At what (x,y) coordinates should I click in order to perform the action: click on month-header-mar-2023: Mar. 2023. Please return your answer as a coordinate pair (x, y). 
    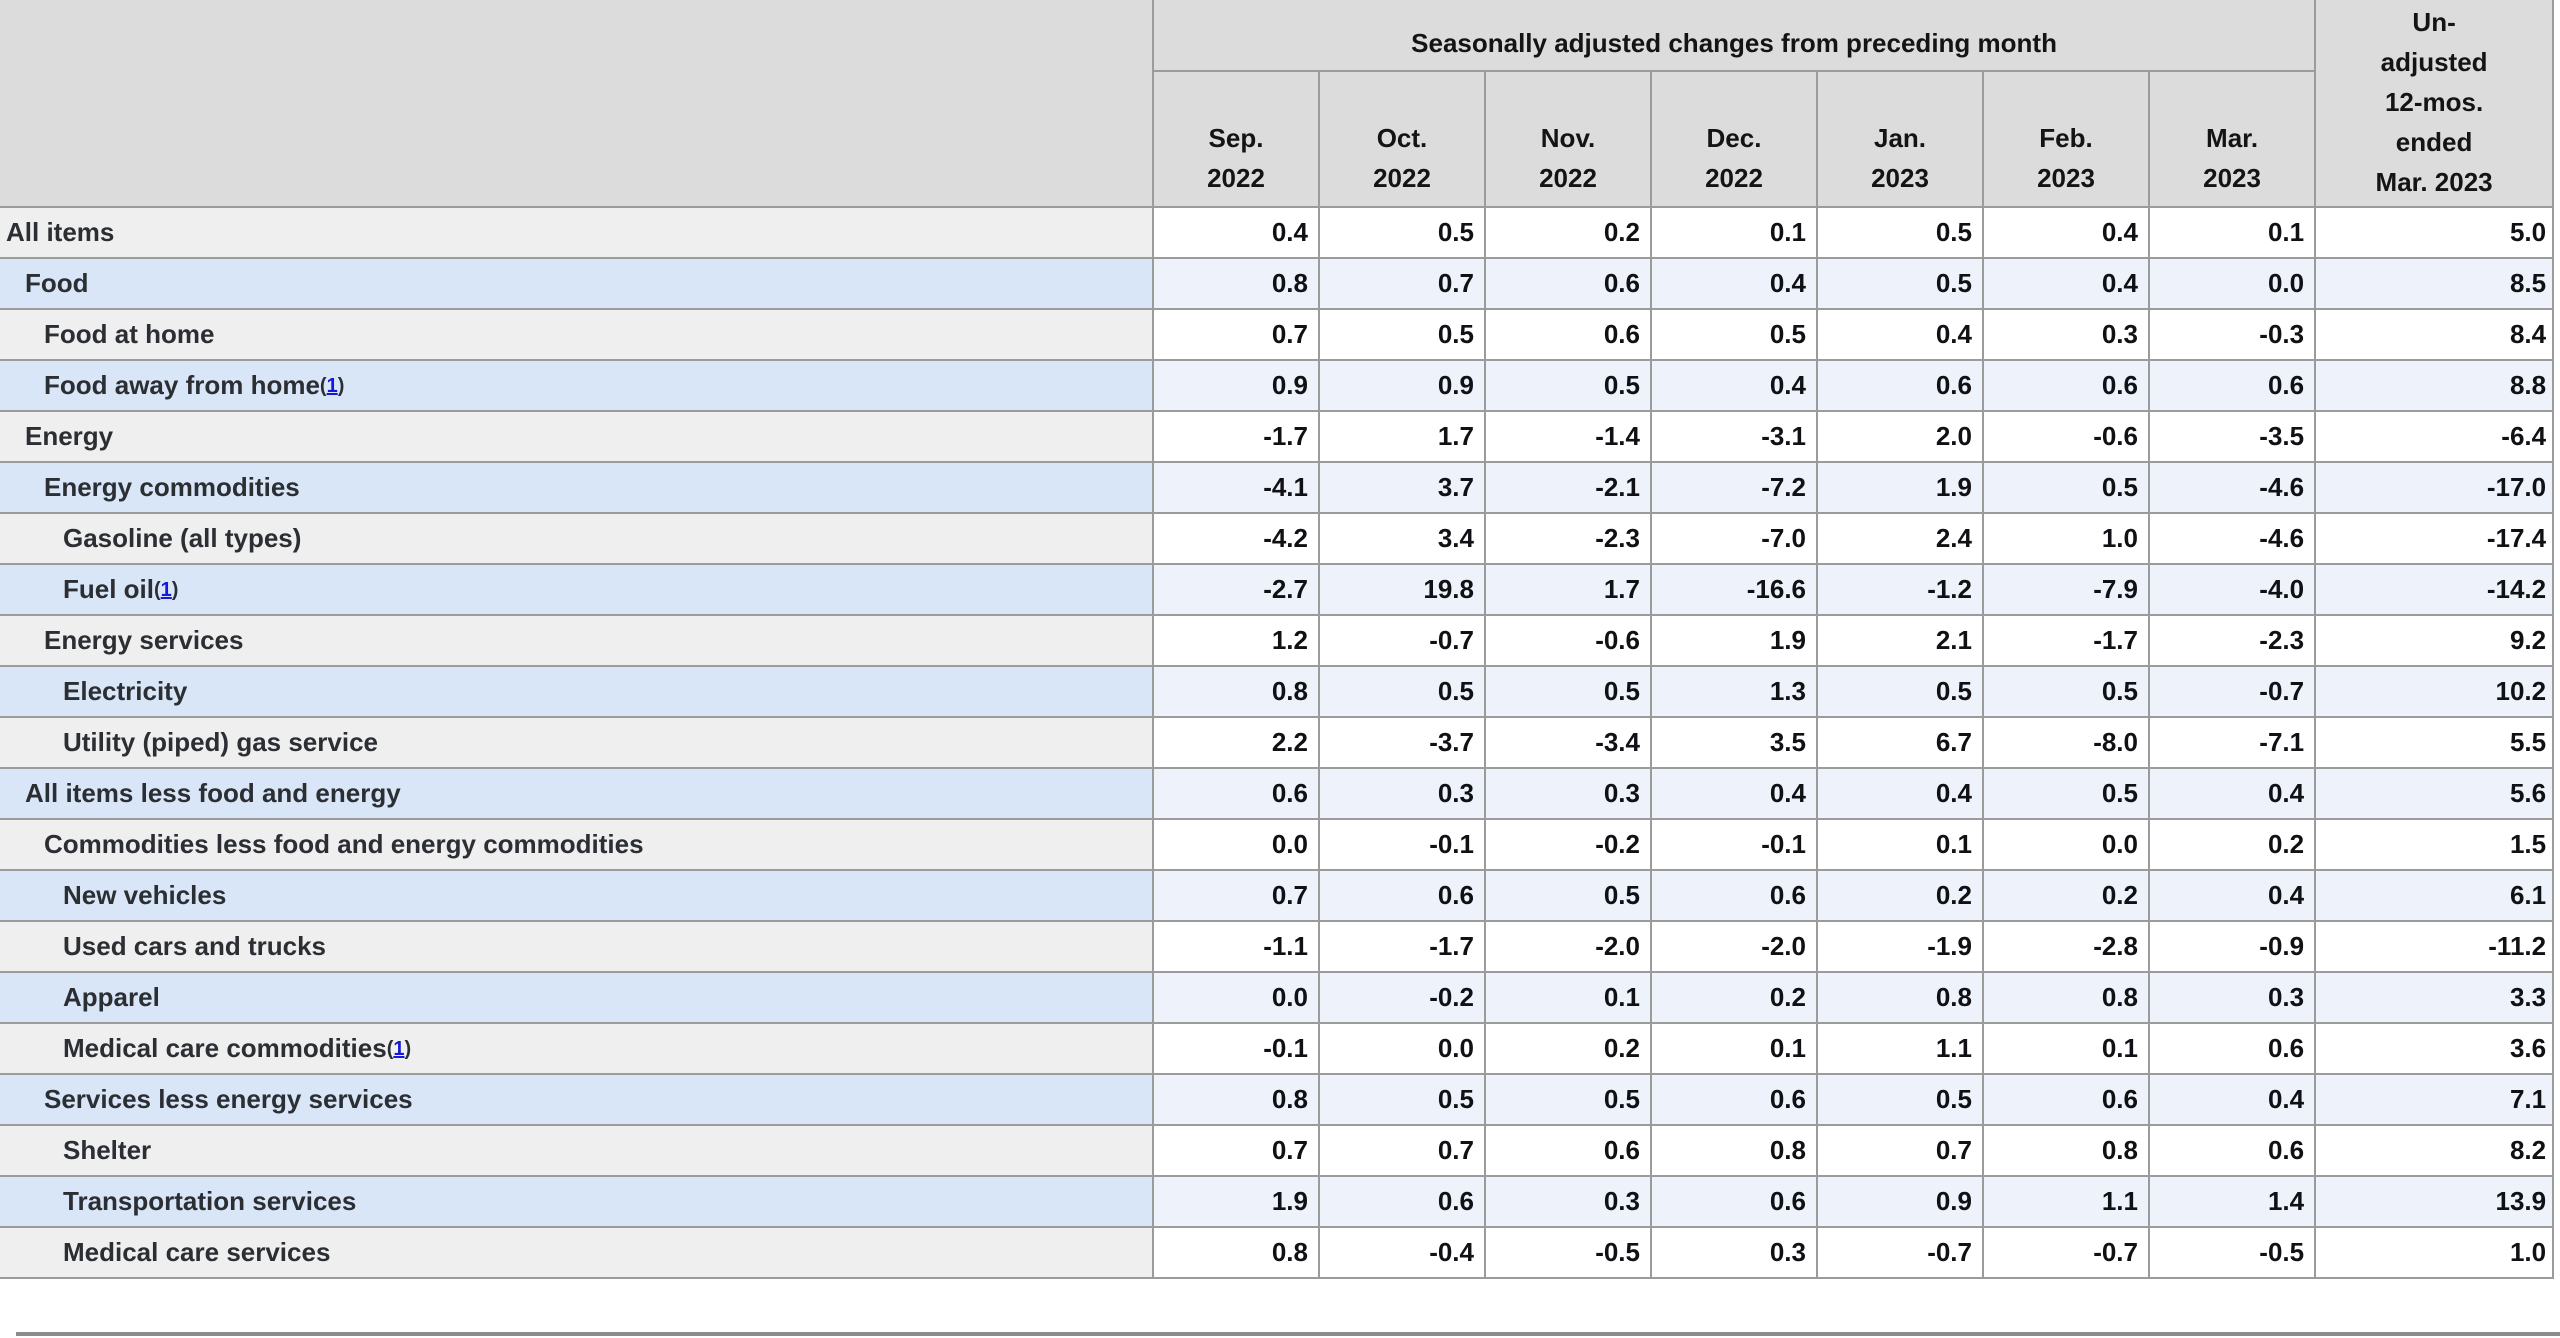
    Looking at the image, I should click on (2232, 139).